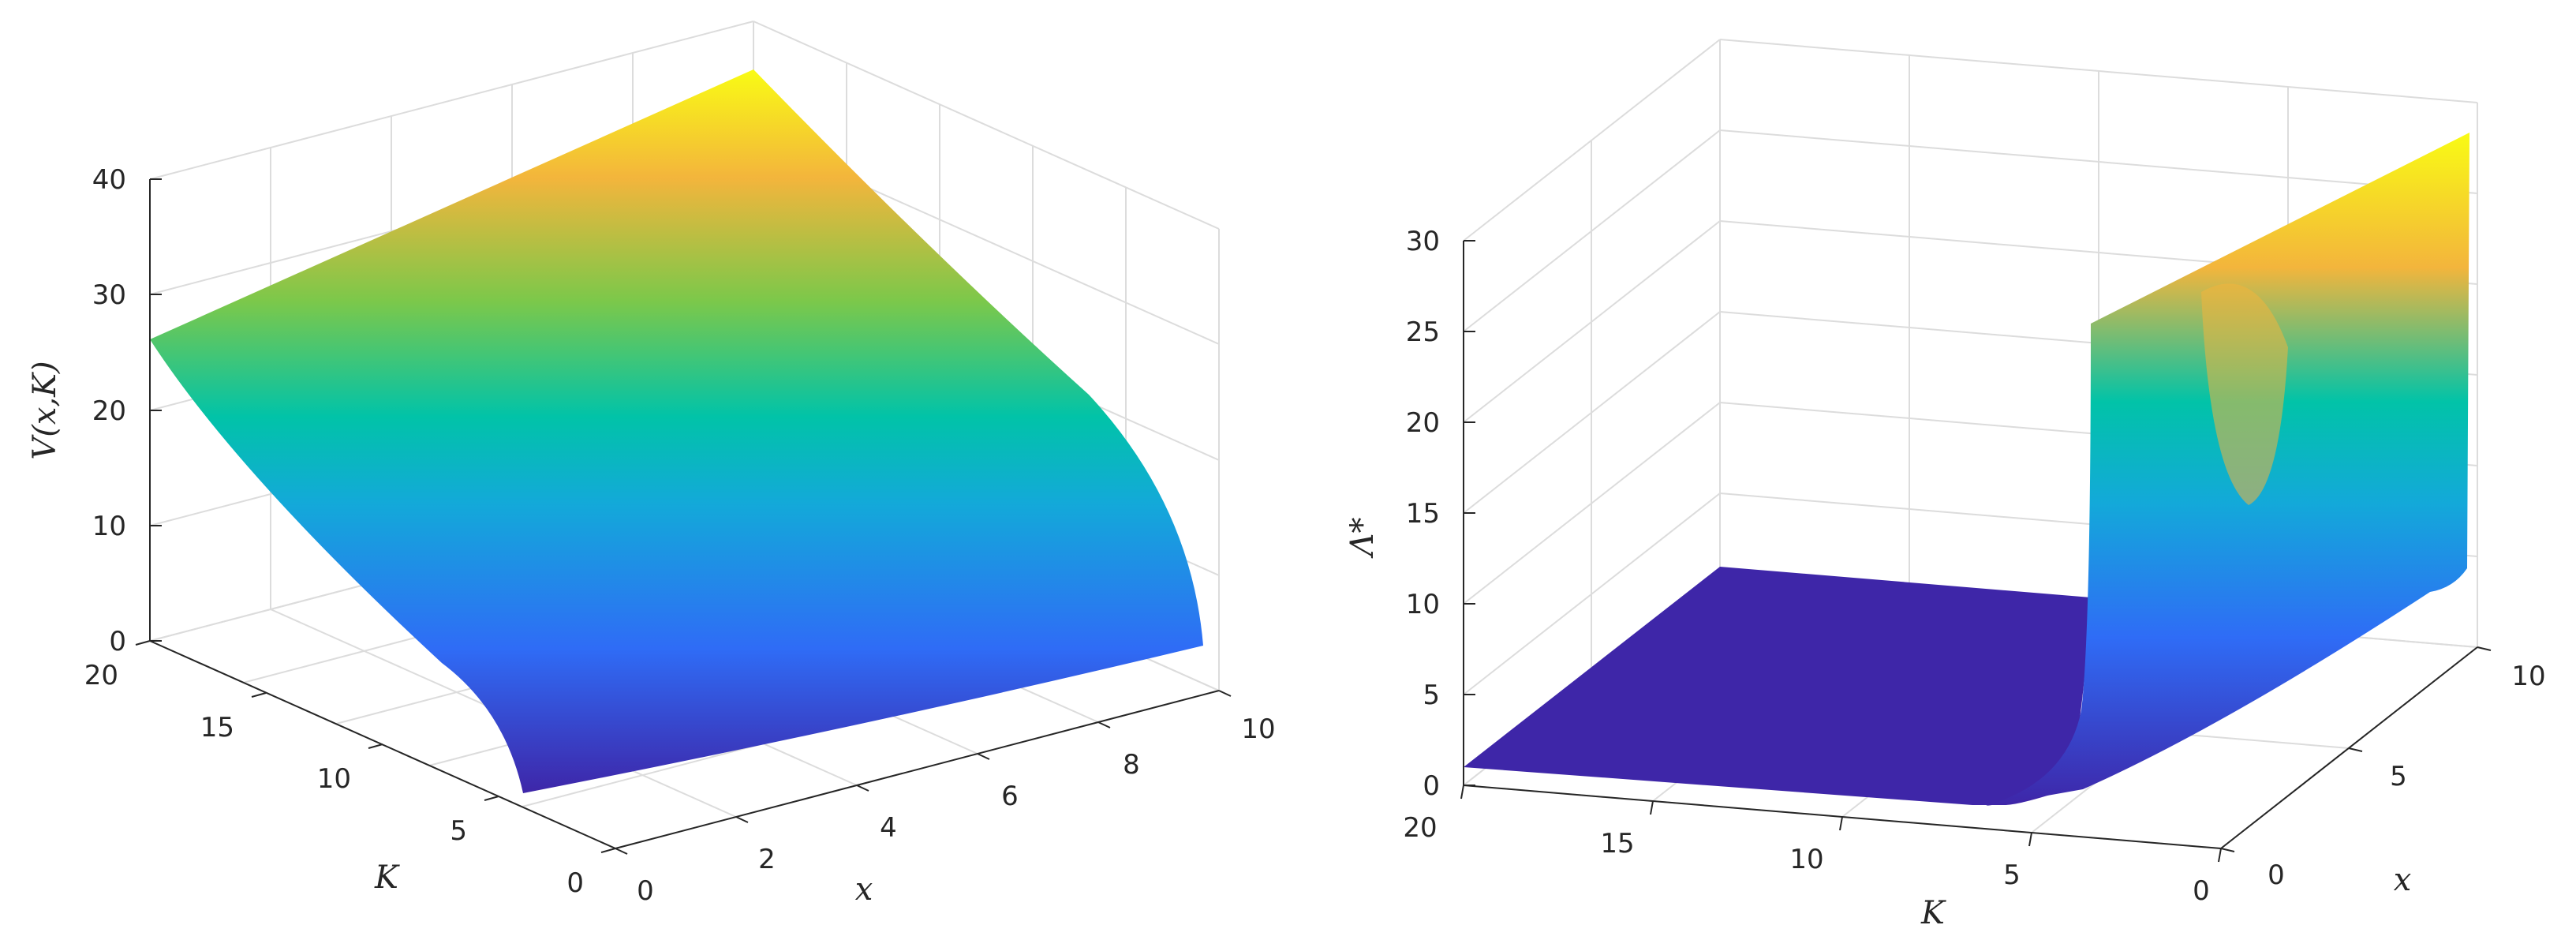 The height and width of the screenshot is (940, 2576). What do you see at coordinates (1131, 765) in the screenshot?
I see `x-tick-left-4: 8` at bounding box center [1131, 765].